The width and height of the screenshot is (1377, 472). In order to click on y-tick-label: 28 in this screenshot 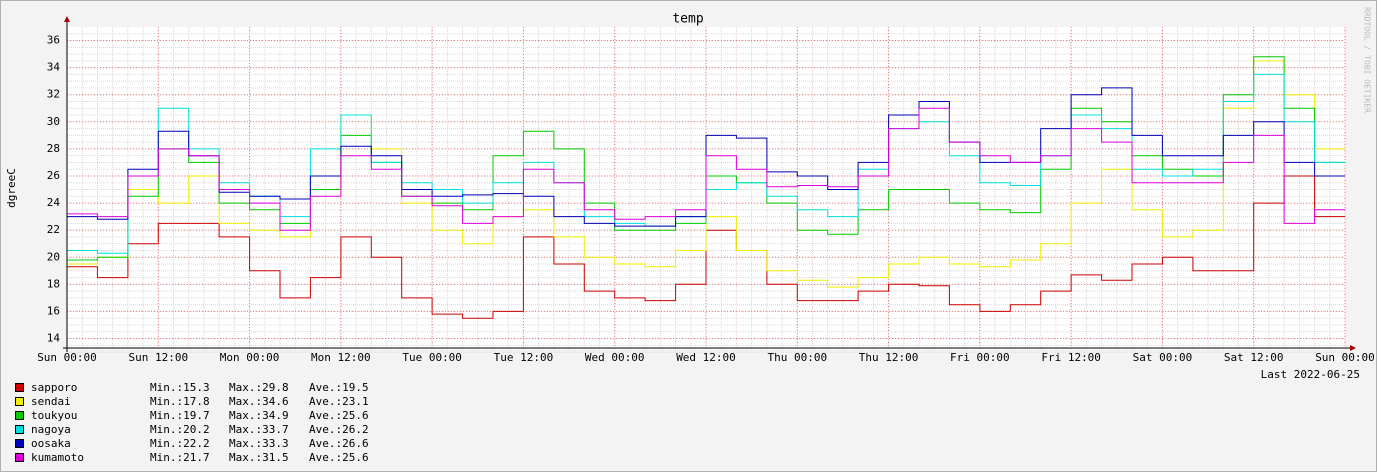, I will do `click(53, 148)`.